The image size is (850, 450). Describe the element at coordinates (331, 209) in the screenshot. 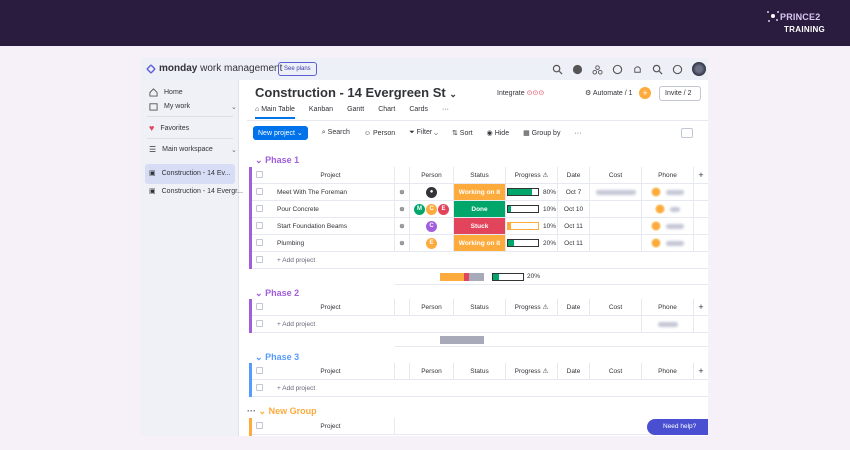

I see `project-name: Pour Concrete` at that location.